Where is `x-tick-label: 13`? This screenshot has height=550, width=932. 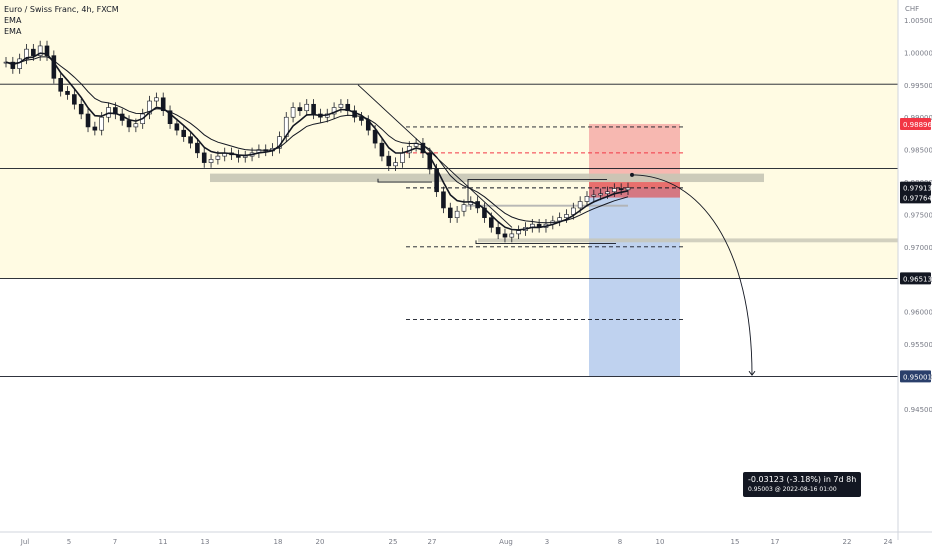 x-tick-label: 13 is located at coordinates (205, 542).